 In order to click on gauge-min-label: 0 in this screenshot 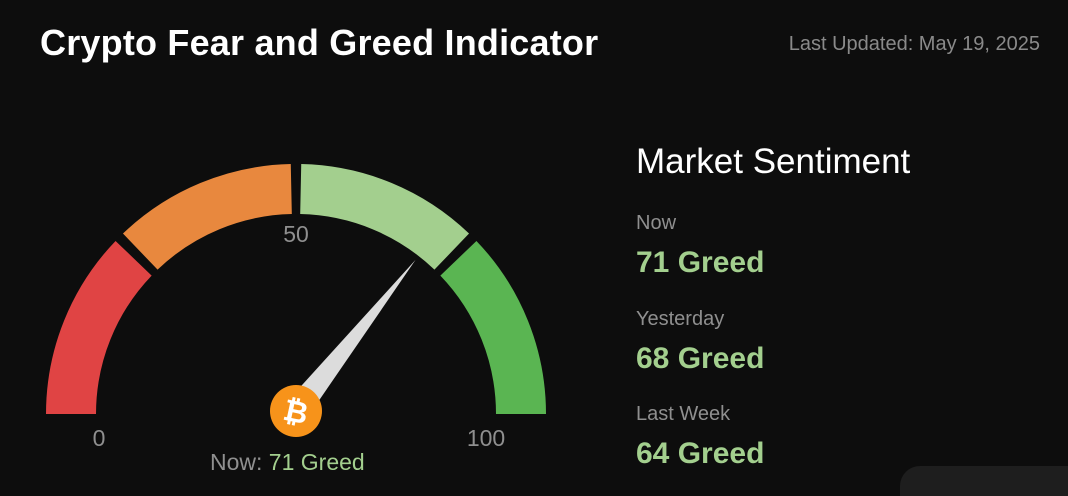, I will do `click(99, 438)`.